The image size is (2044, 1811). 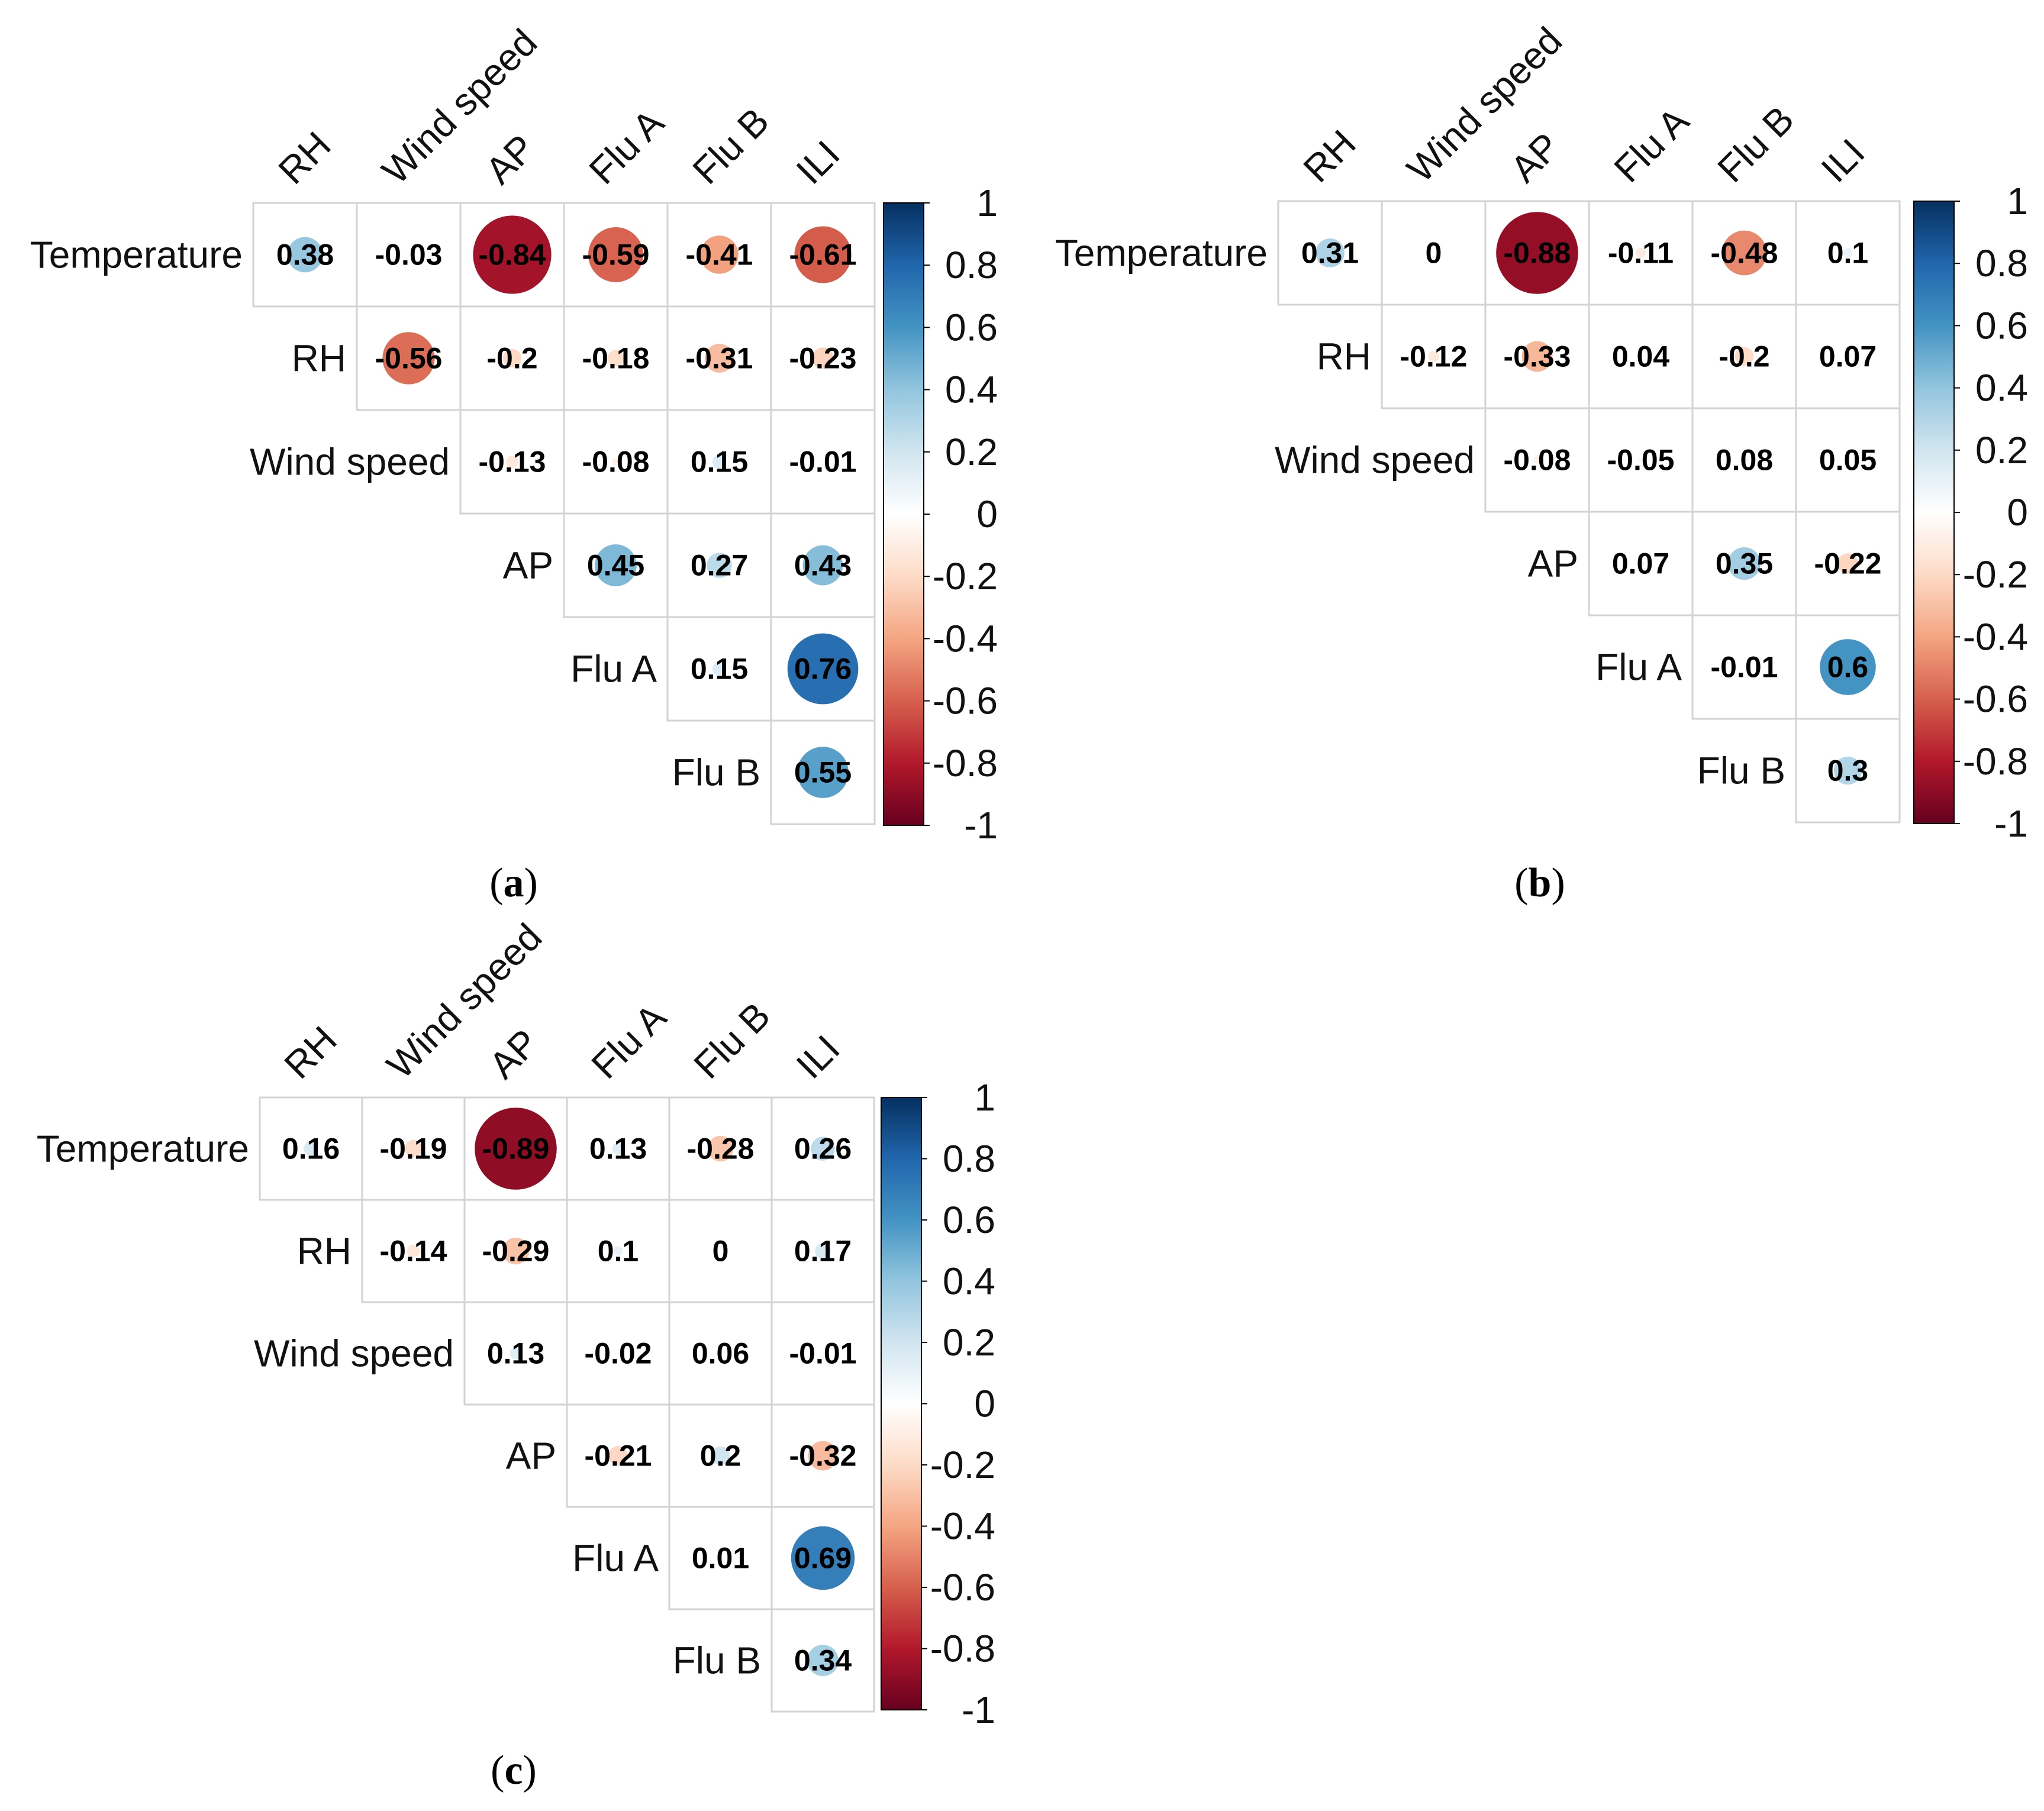 What do you see at coordinates (626, 146) in the screenshot?
I see `column-label-a-flu-a: Flu A` at bounding box center [626, 146].